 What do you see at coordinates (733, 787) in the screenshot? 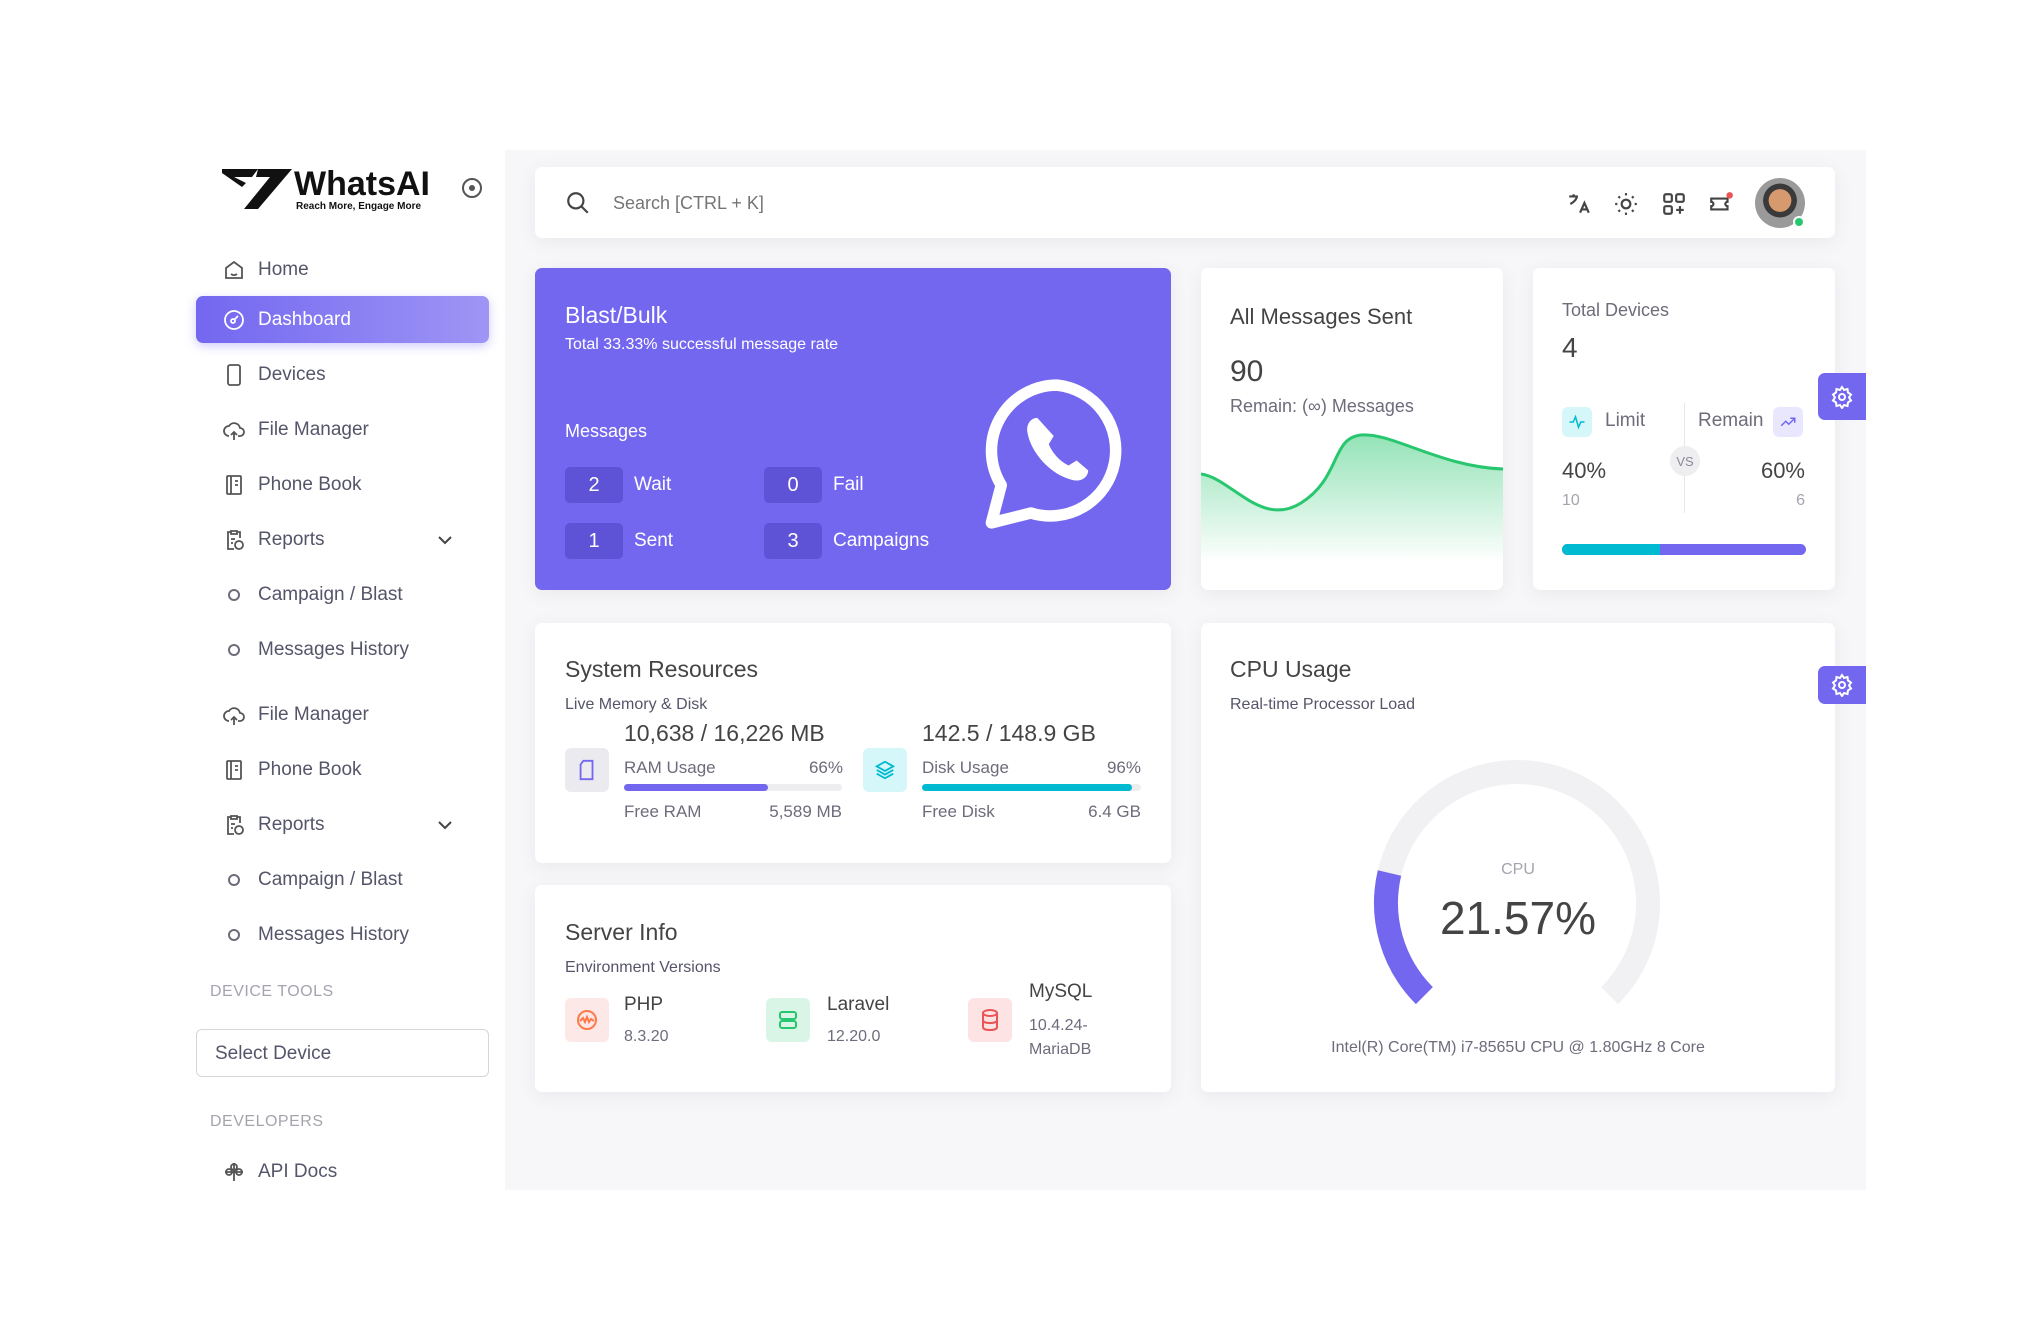
I see `ram-progress` at bounding box center [733, 787].